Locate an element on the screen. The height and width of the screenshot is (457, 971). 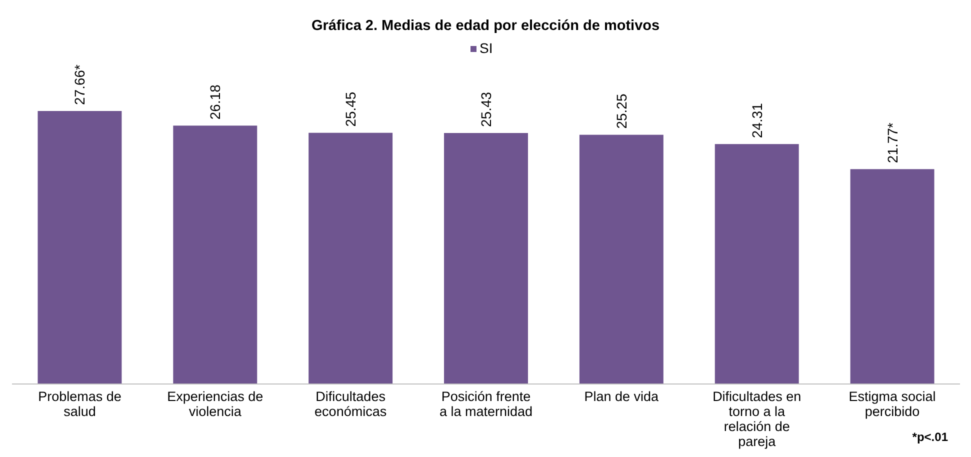
data-label: 25.43 is located at coordinates (486, 110).